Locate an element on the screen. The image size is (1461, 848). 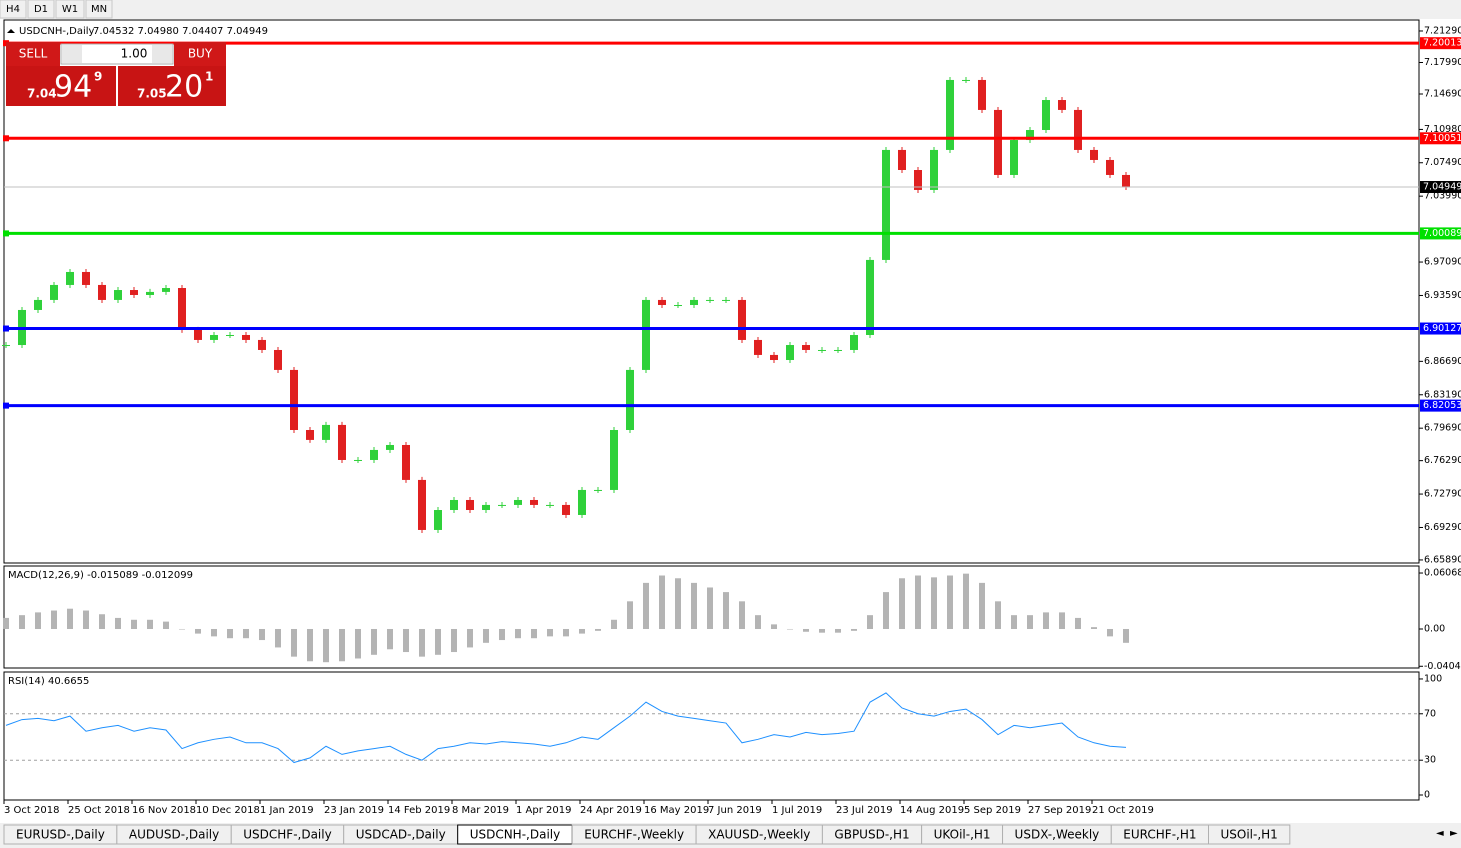
symbol-tab-label: EURCHF-,H1 is located at coordinates (1159, 835).